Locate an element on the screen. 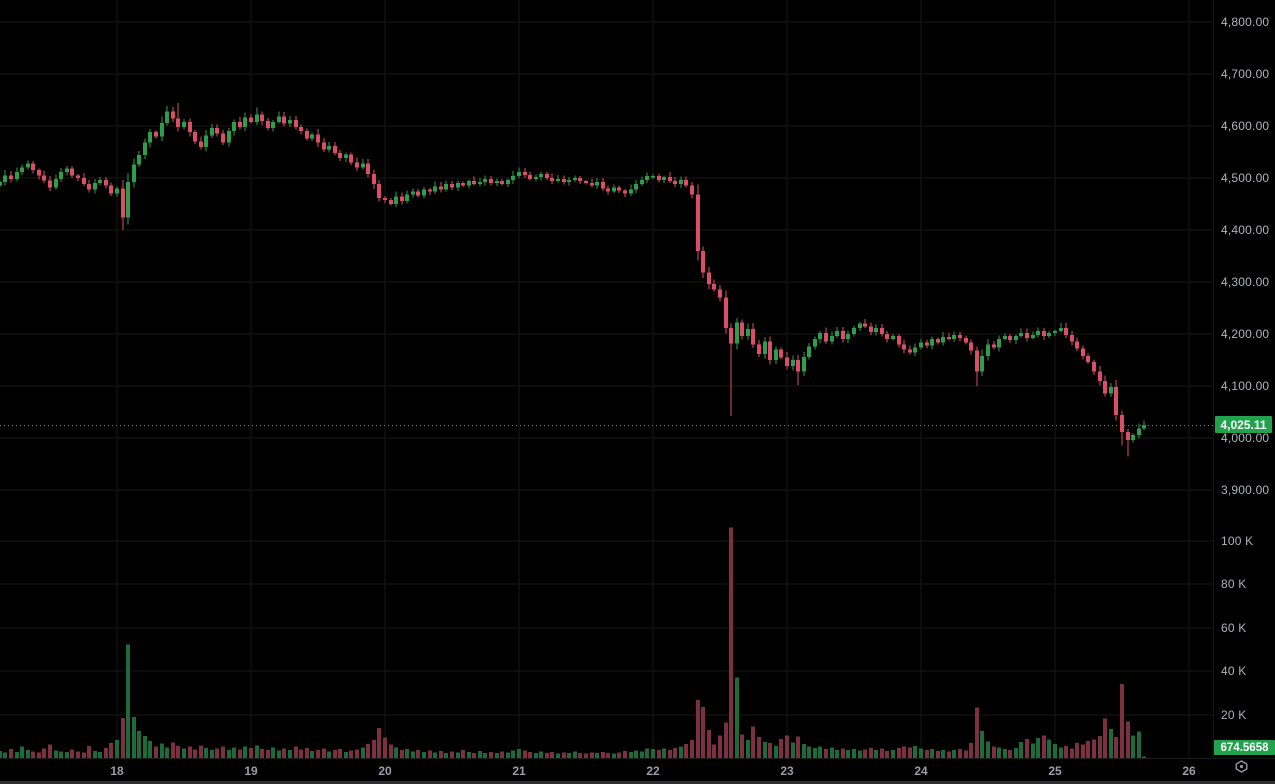 Image resolution: width=1275 pixels, height=784 pixels. price-tick-label: 4,500.00 is located at coordinates (1245, 178).